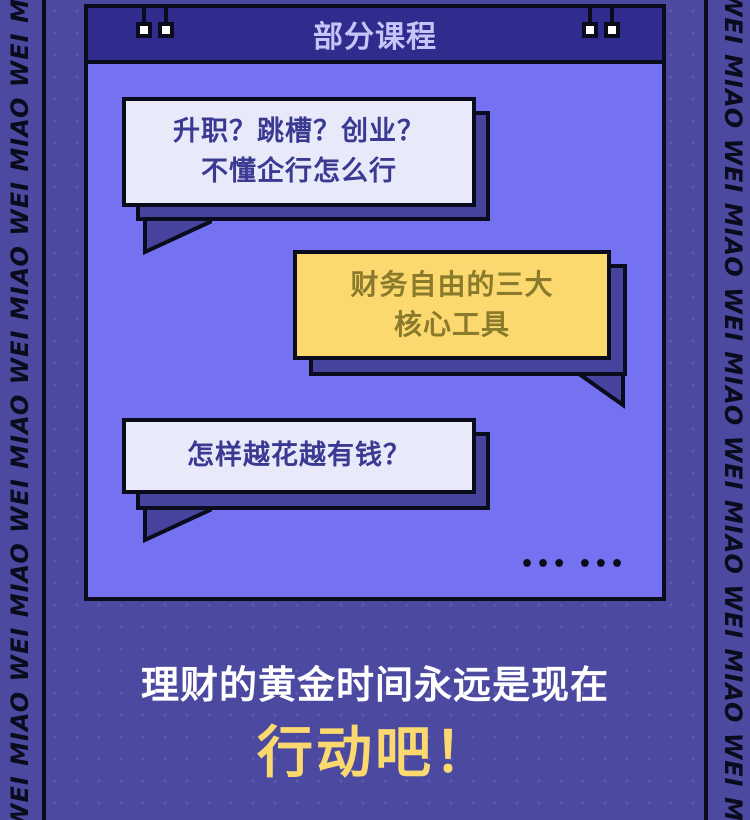 The width and height of the screenshot is (750, 820). What do you see at coordinates (299, 131) in the screenshot?
I see `bubble-line: 升职？跳槽？创业？` at bounding box center [299, 131].